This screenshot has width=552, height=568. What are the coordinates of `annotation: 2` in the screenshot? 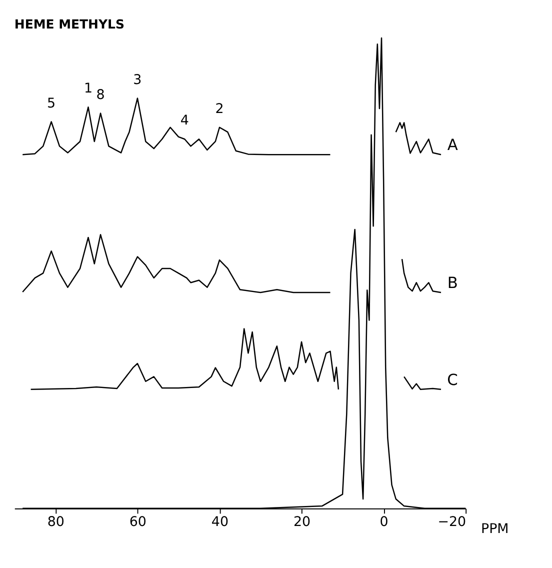 It's located at (219, 109).